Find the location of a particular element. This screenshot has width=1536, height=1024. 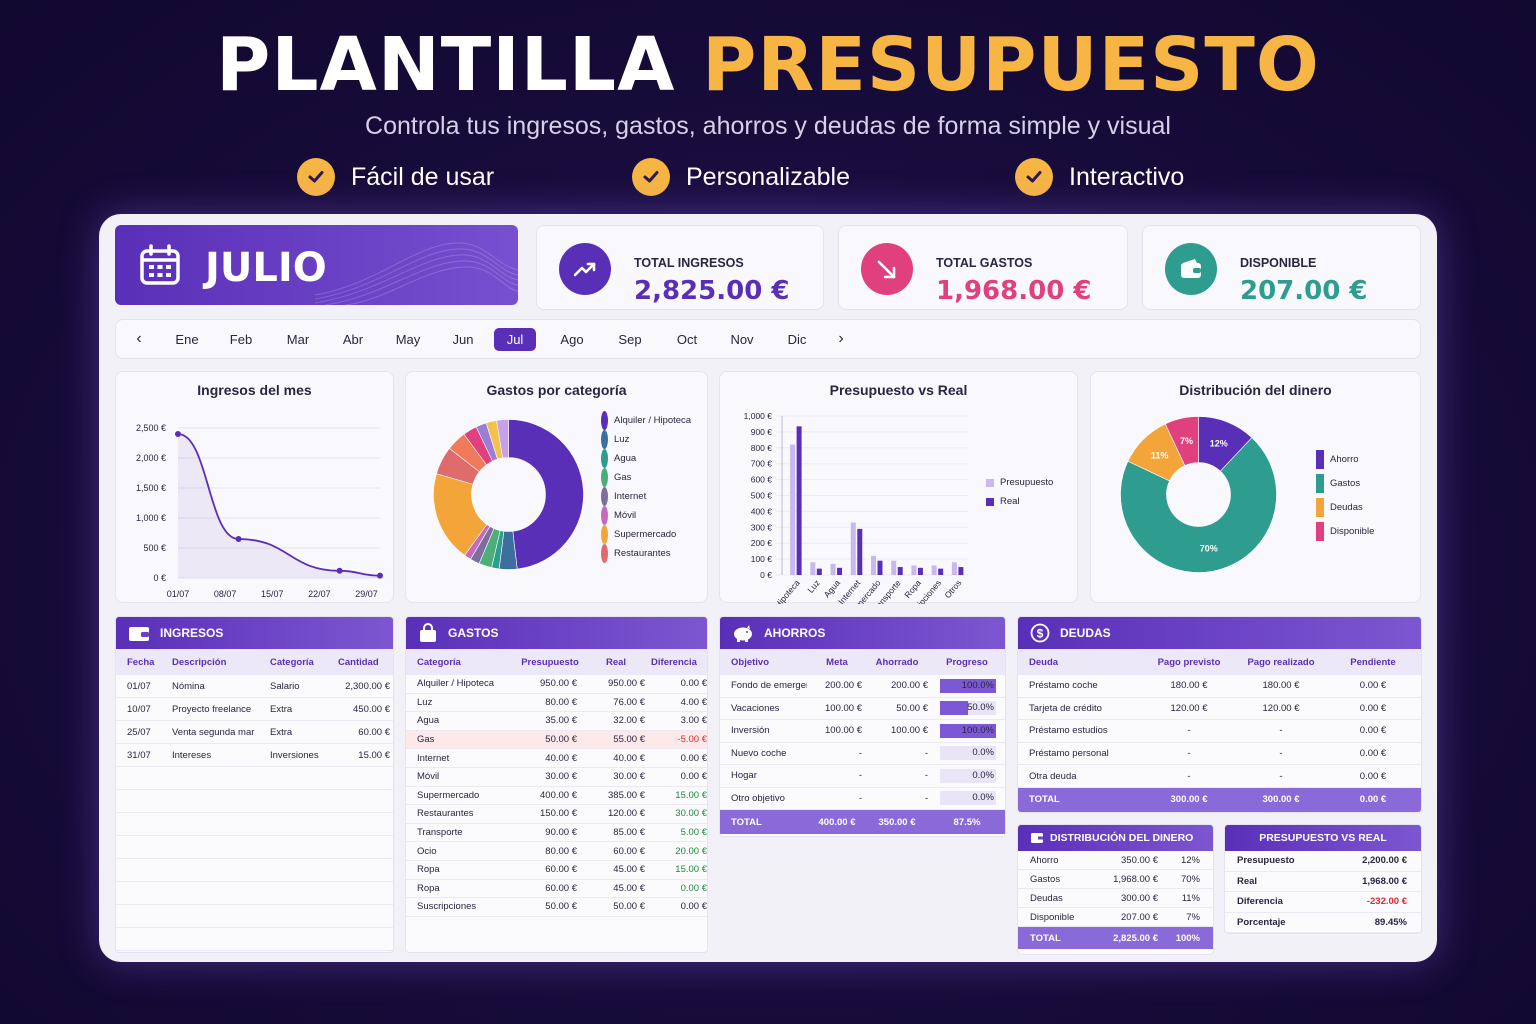

piggy-bank-icon is located at coordinates (743, 633).